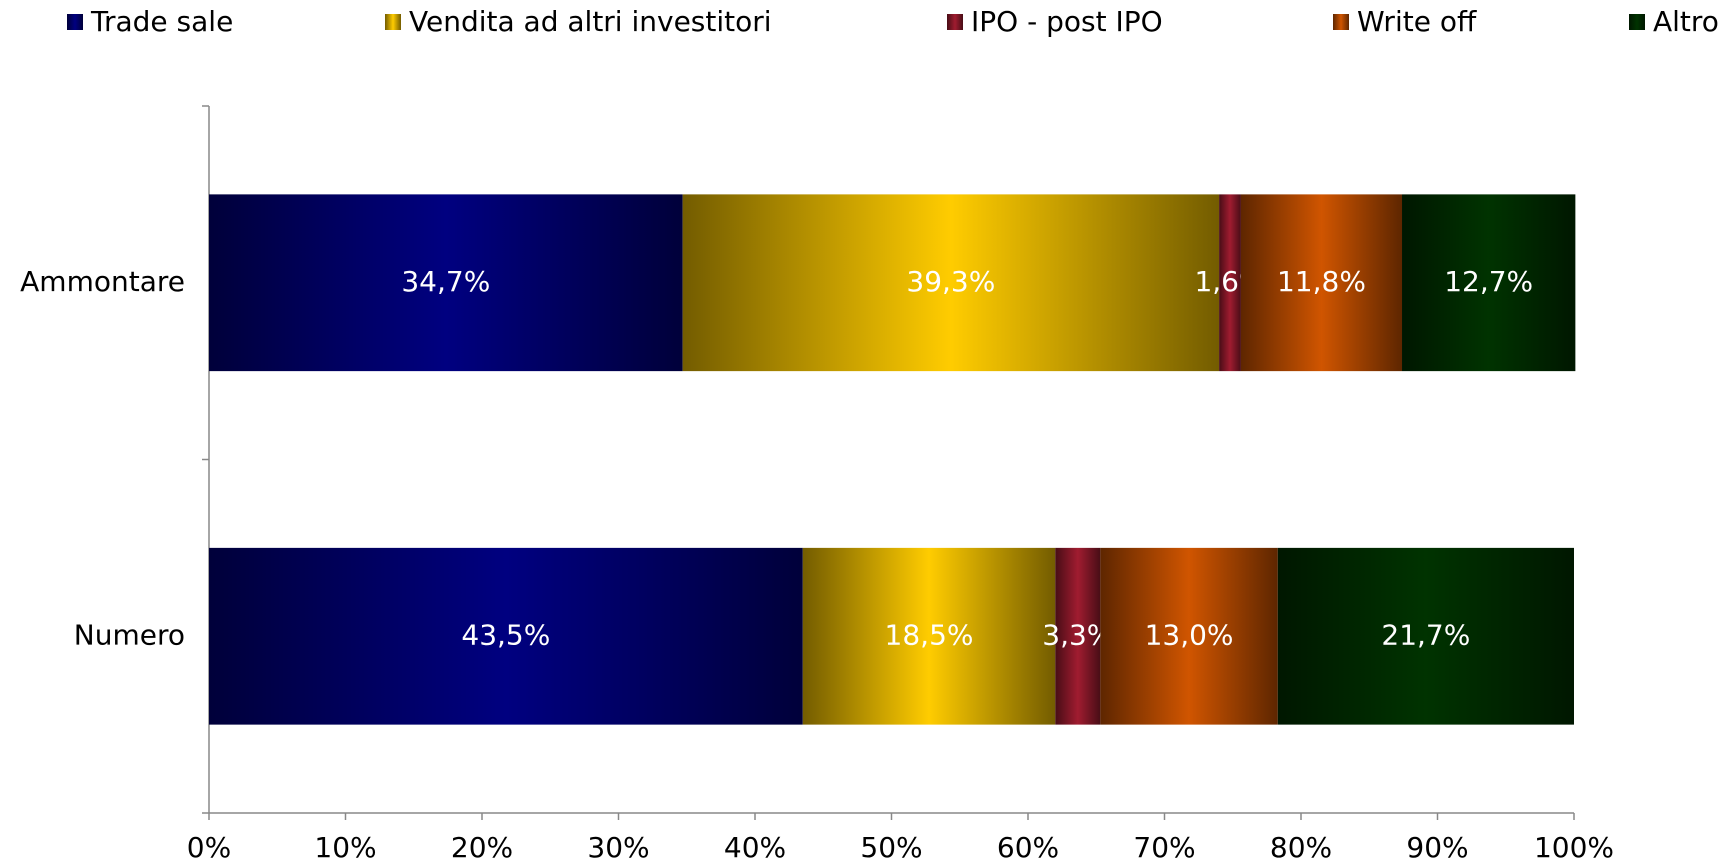 Image resolution: width=1732 pixels, height=864 pixels. Describe the element at coordinates (345, 847) in the screenshot. I see `x-tick-label: 10%` at that location.